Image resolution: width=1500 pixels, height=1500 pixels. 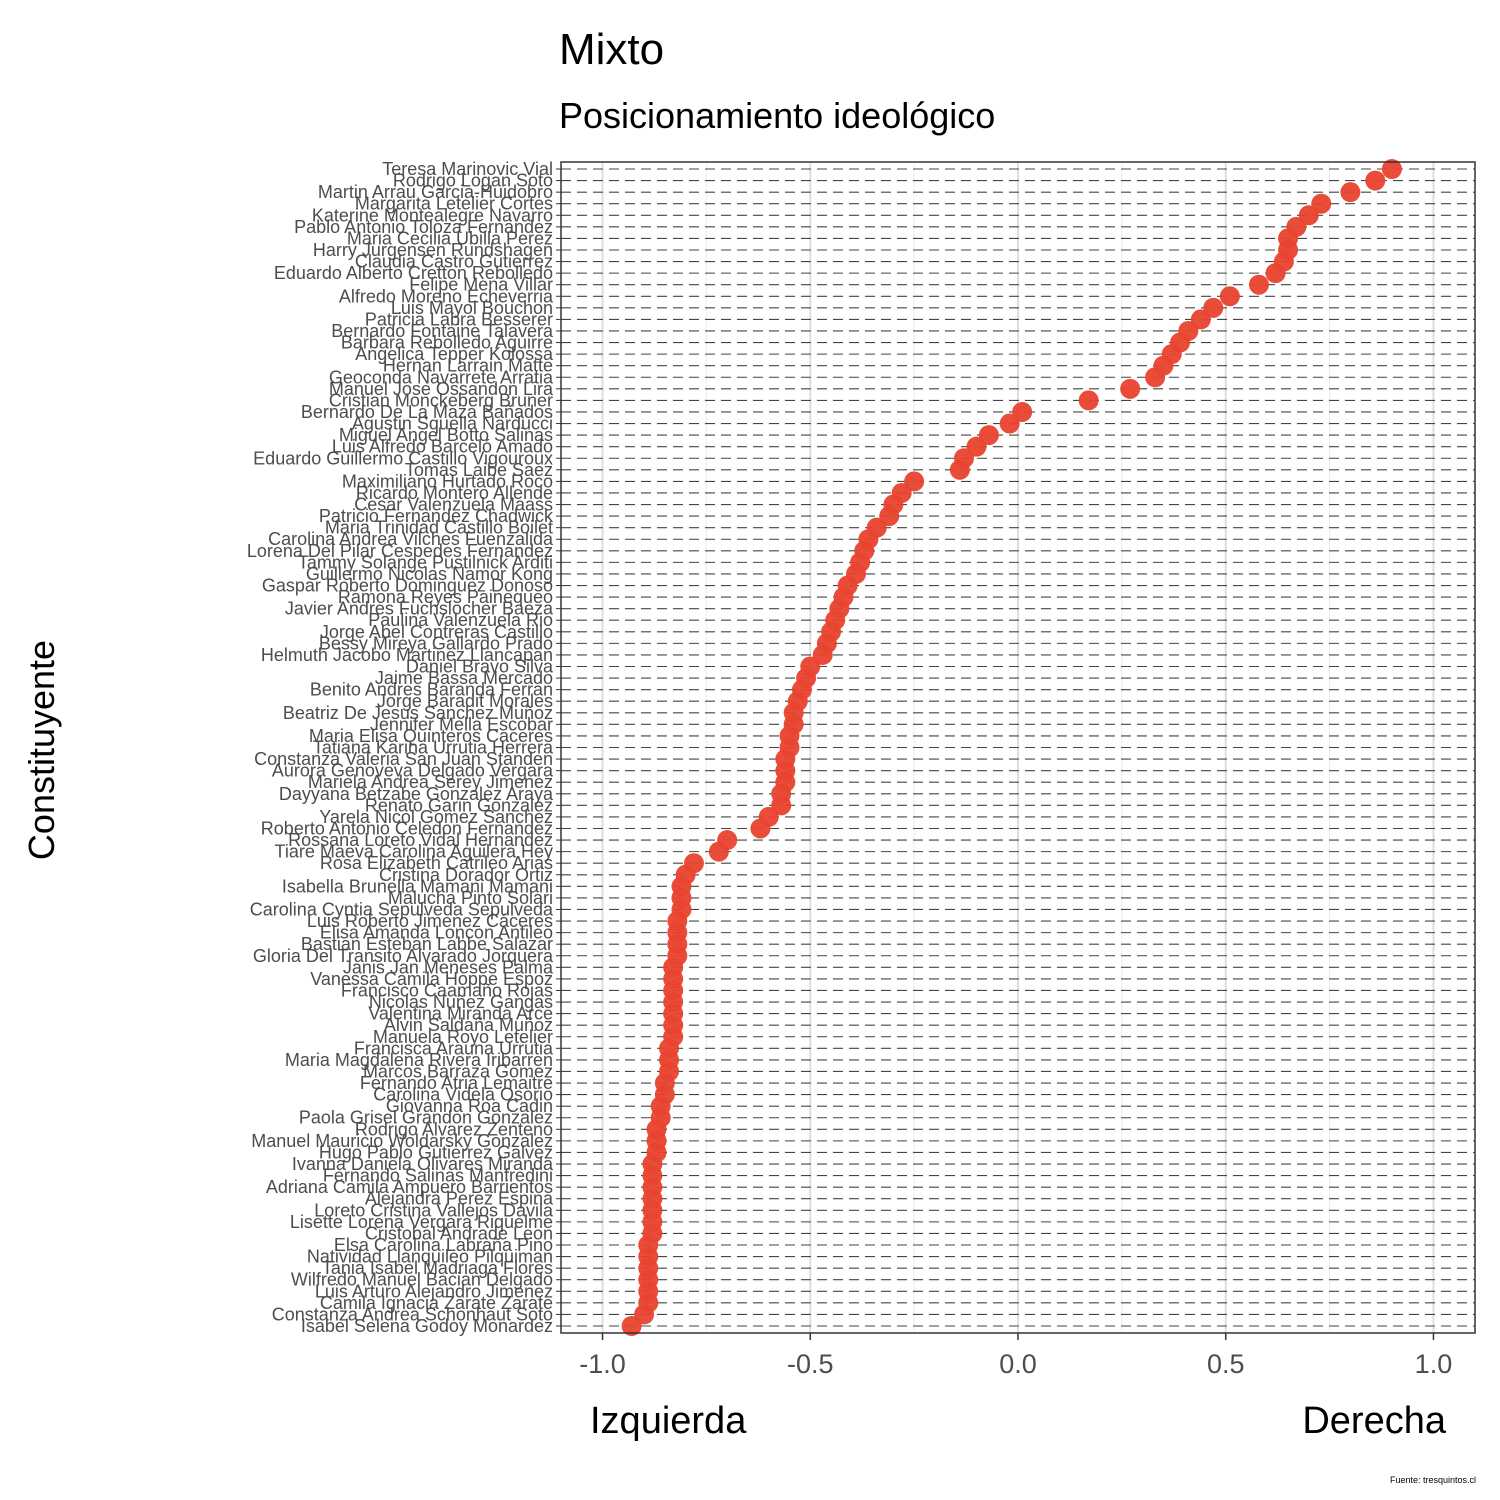 What do you see at coordinates (436, 643) in the screenshot?
I see `y-tick-label: Bessy Mireya Gallardo Prado` at bounding box center [436, 643].